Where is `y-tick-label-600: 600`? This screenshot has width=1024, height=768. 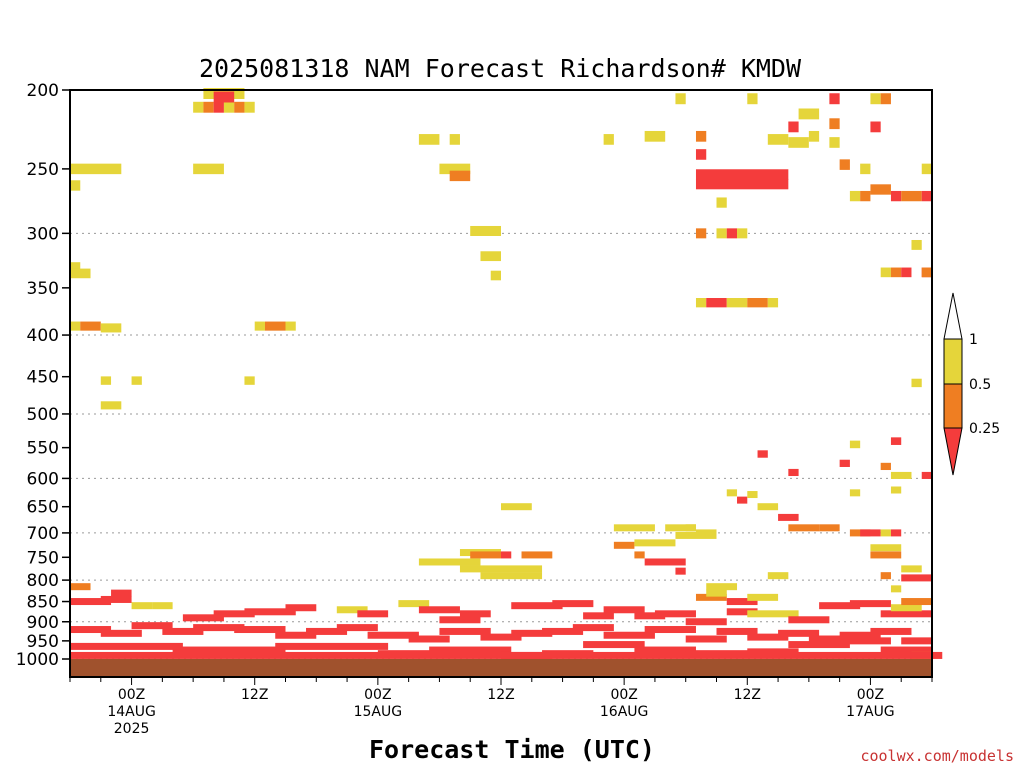
y-tick-label-600: 600 is located at coordinates (43, 479).